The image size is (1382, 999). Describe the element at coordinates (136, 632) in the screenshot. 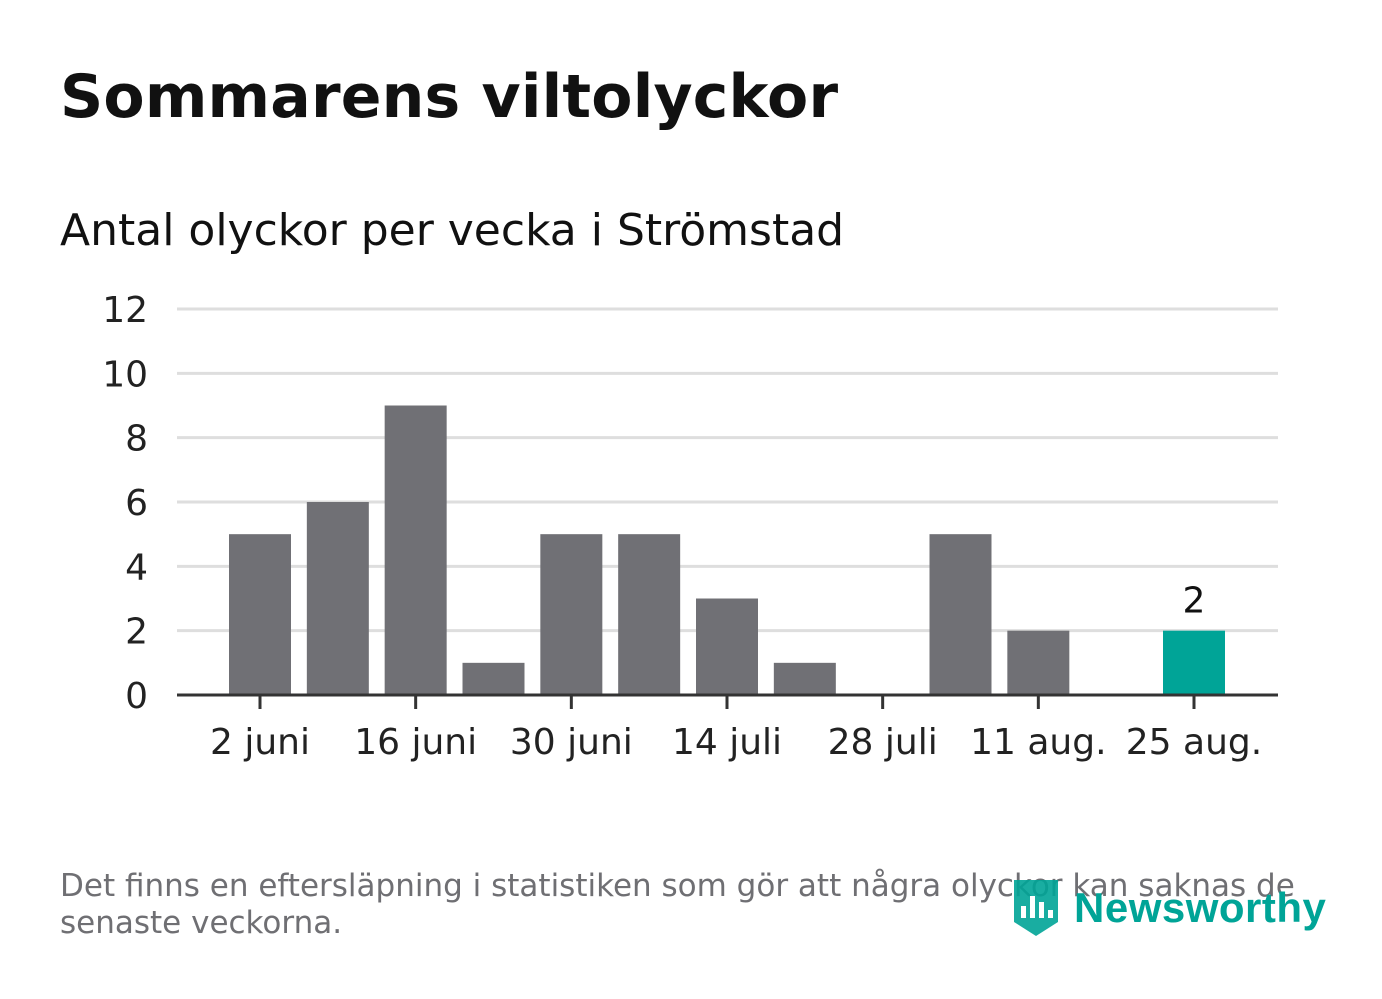

I see `y-tick-label: 2` at that location.